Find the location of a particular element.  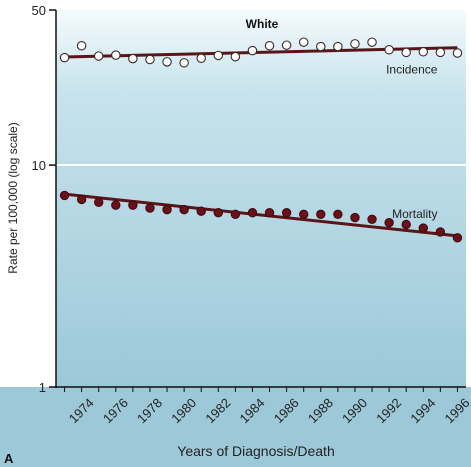

y-tick-label: 10 is located at coordinates (39, 165).